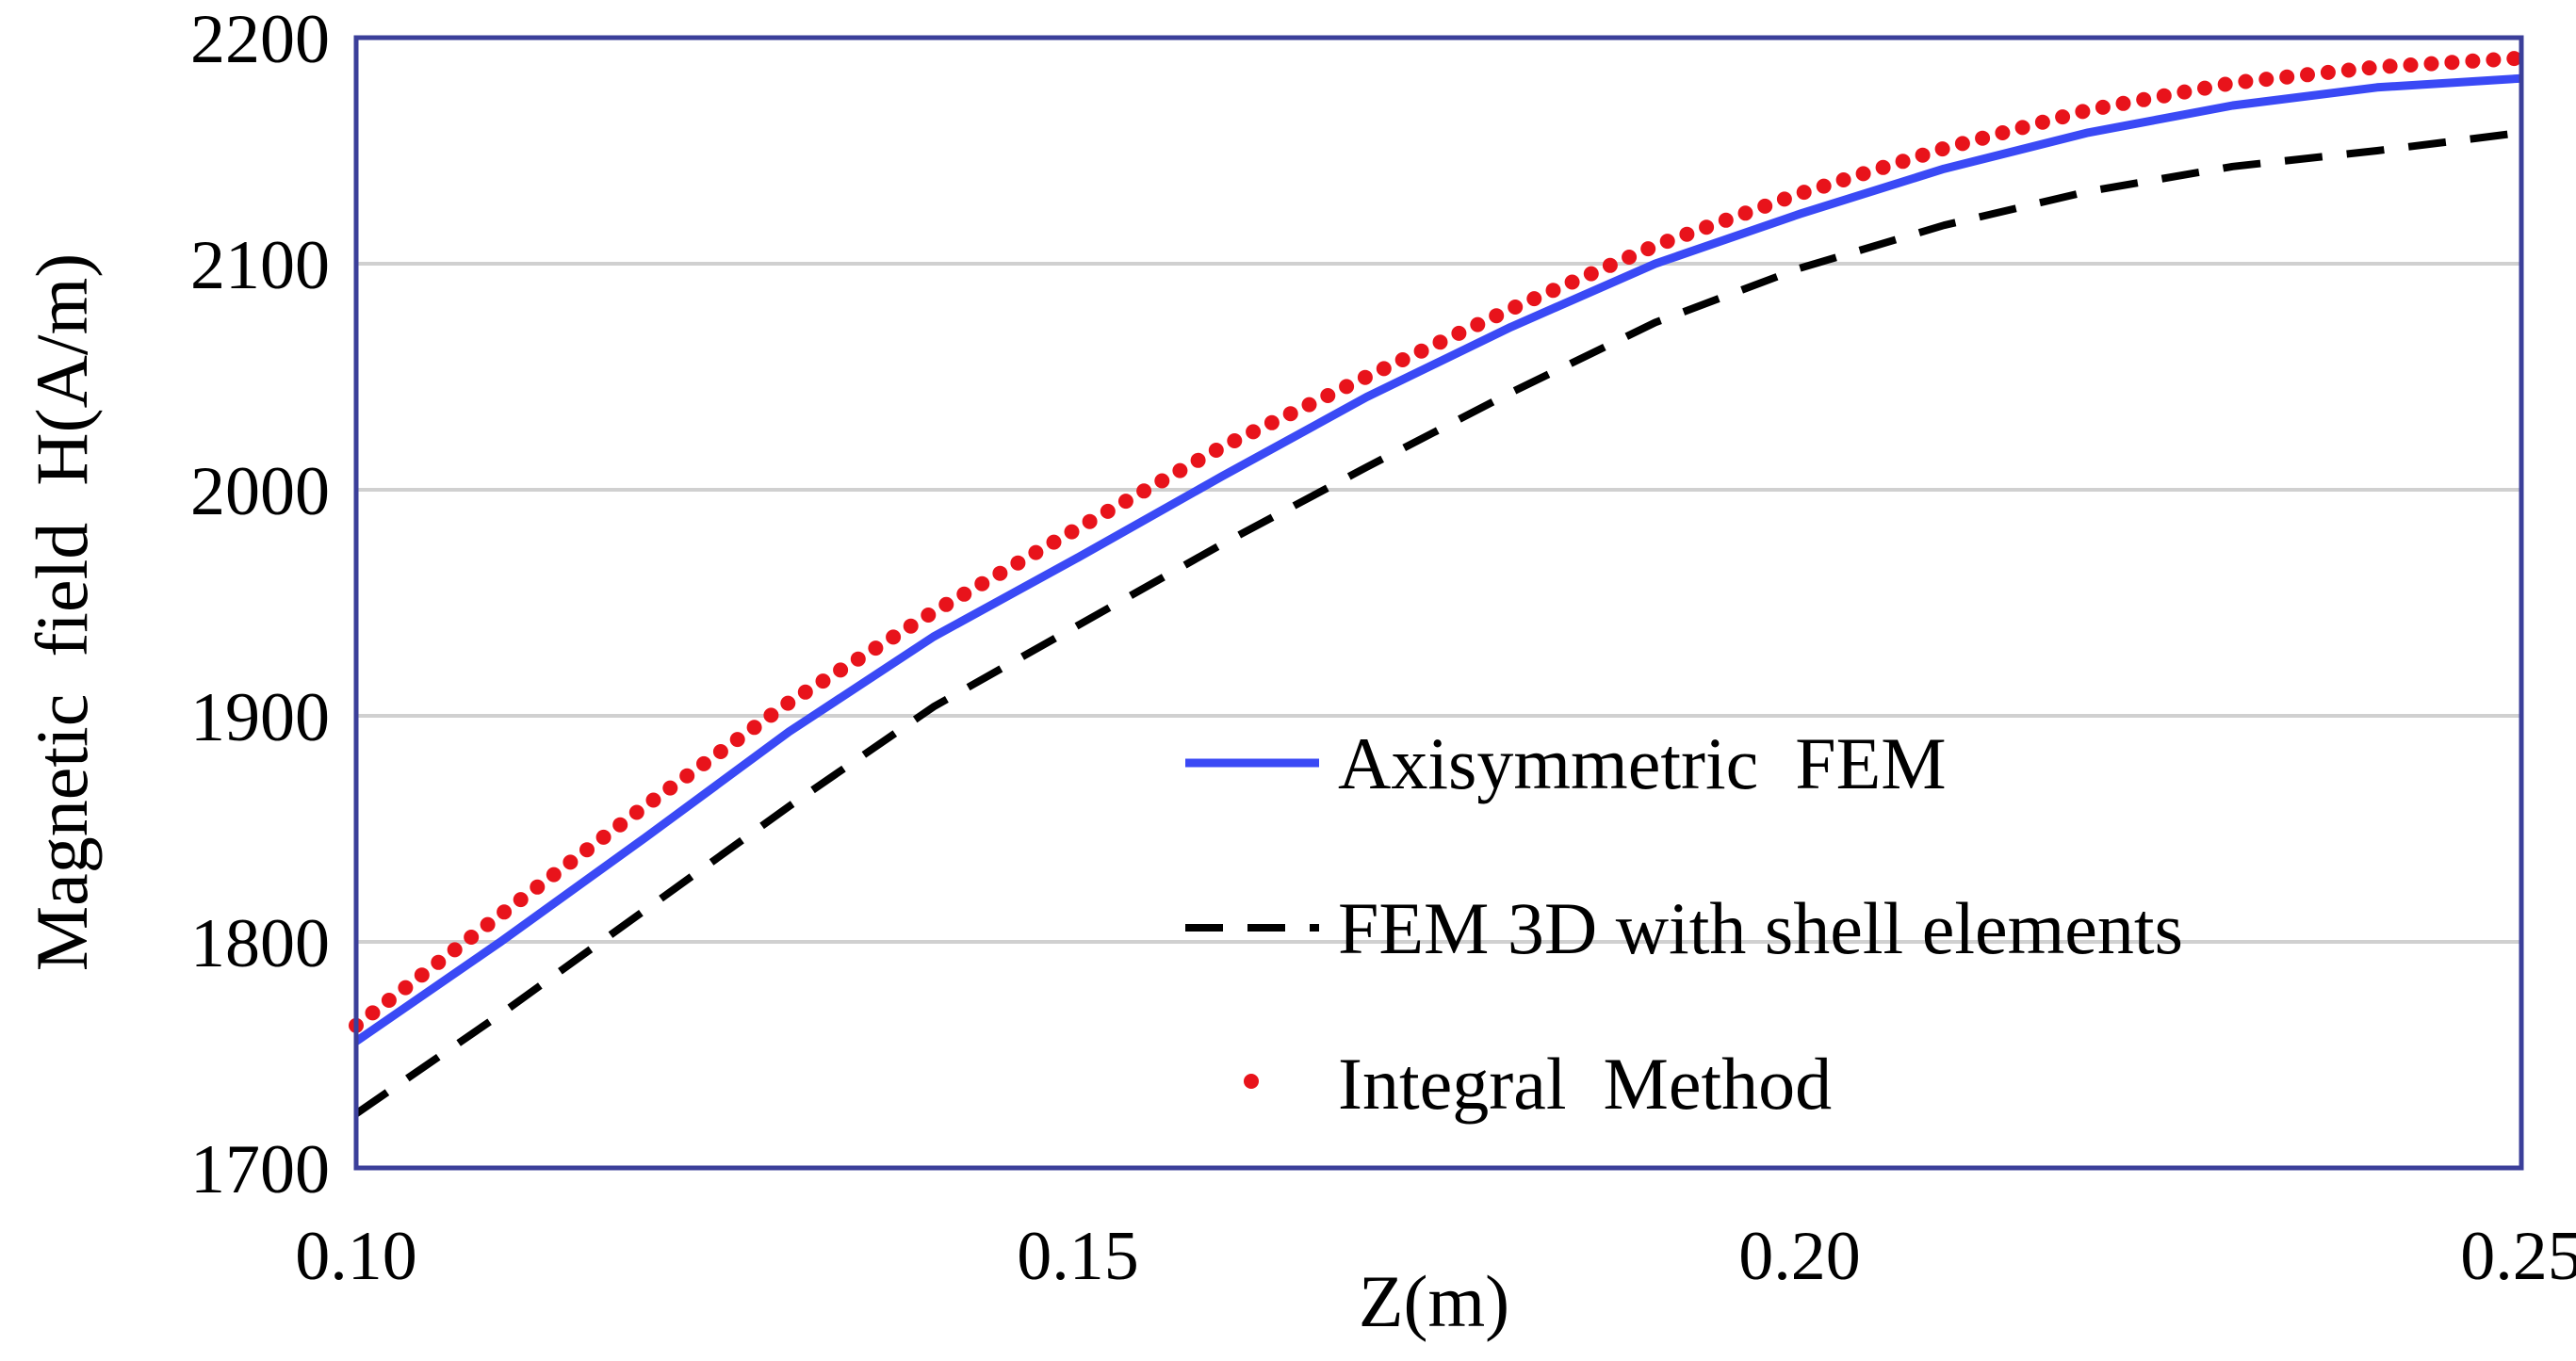  Describe the element at coordinates (1078, 1256) in the screenshot. I see `x-tick-0.15: 0.15` at that location.